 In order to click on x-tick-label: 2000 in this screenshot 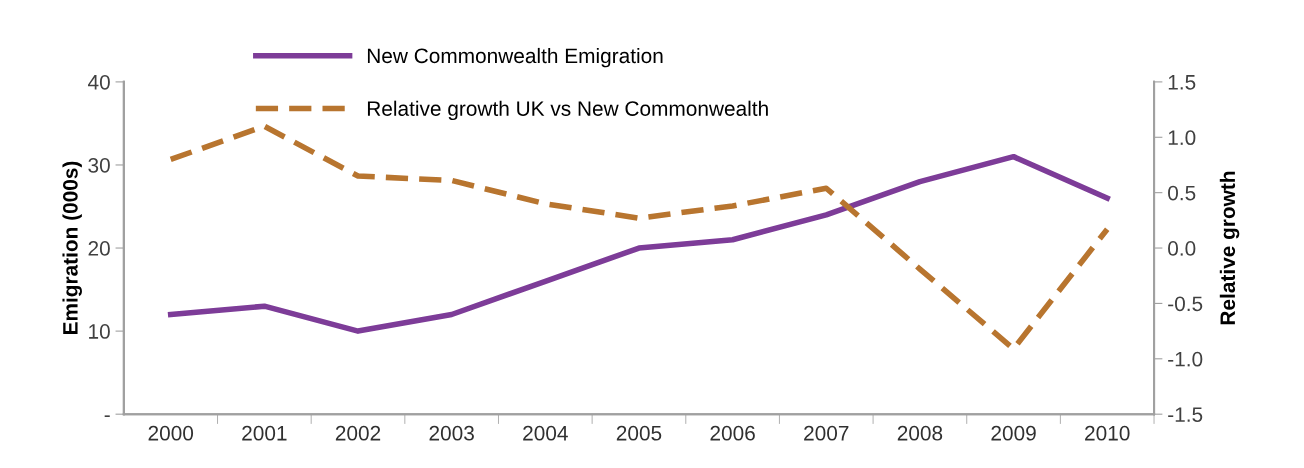, I will do `click(171, 433)`.